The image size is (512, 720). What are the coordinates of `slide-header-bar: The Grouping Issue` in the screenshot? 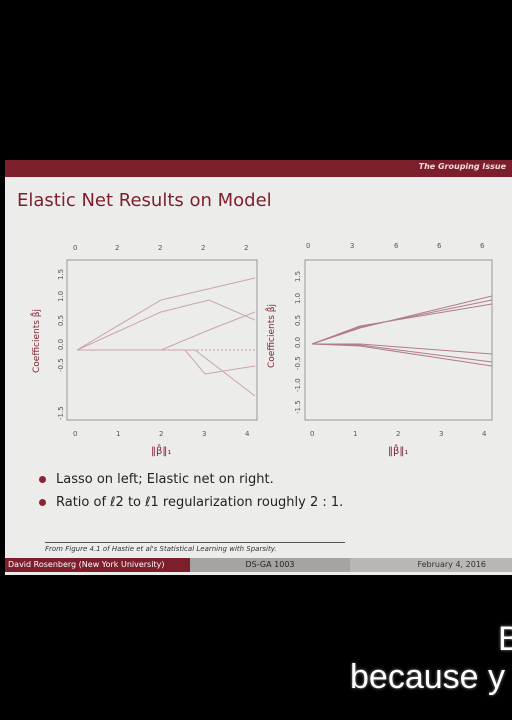 It's located at (258, 168).